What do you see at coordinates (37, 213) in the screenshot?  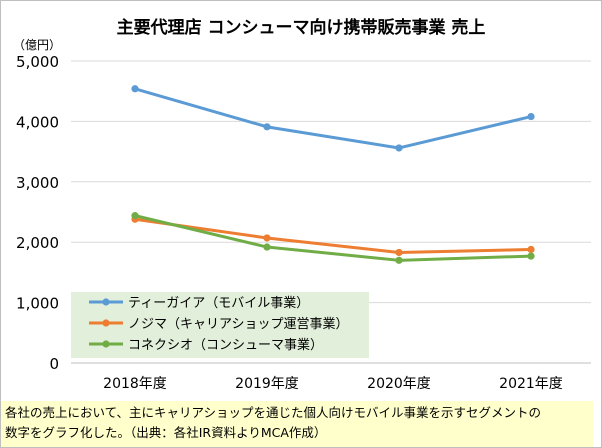 I see `y-axis-ticks: 0 1,000 2,000 3,000 4,000 5,000` at bounding box center [37, 213].